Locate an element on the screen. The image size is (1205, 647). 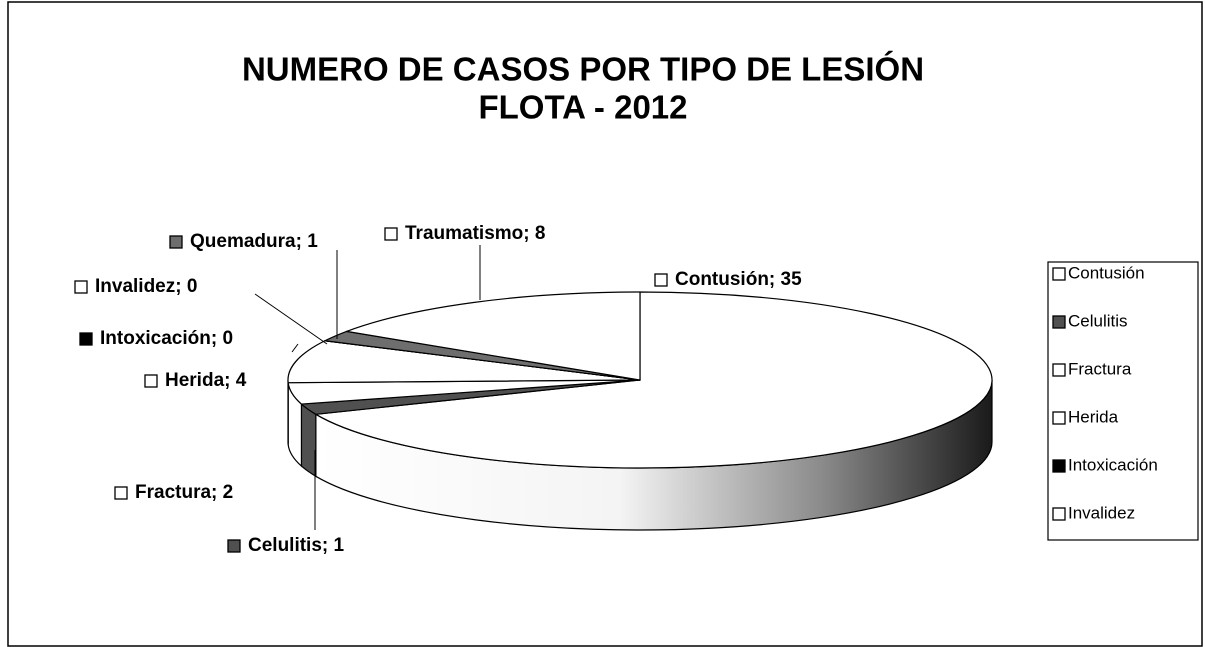
data-label: Celulitis; 1 is located at coordinates (296, 545).